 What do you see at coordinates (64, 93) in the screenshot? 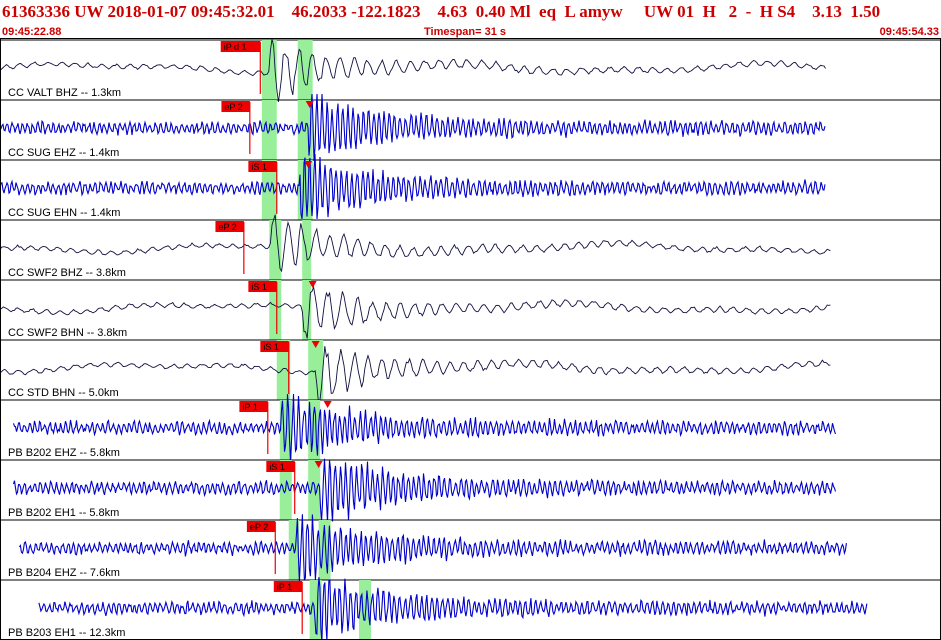
I see `trace-label: CC VALT BHZ -- 1.3km` at bounding box center [64, 93].